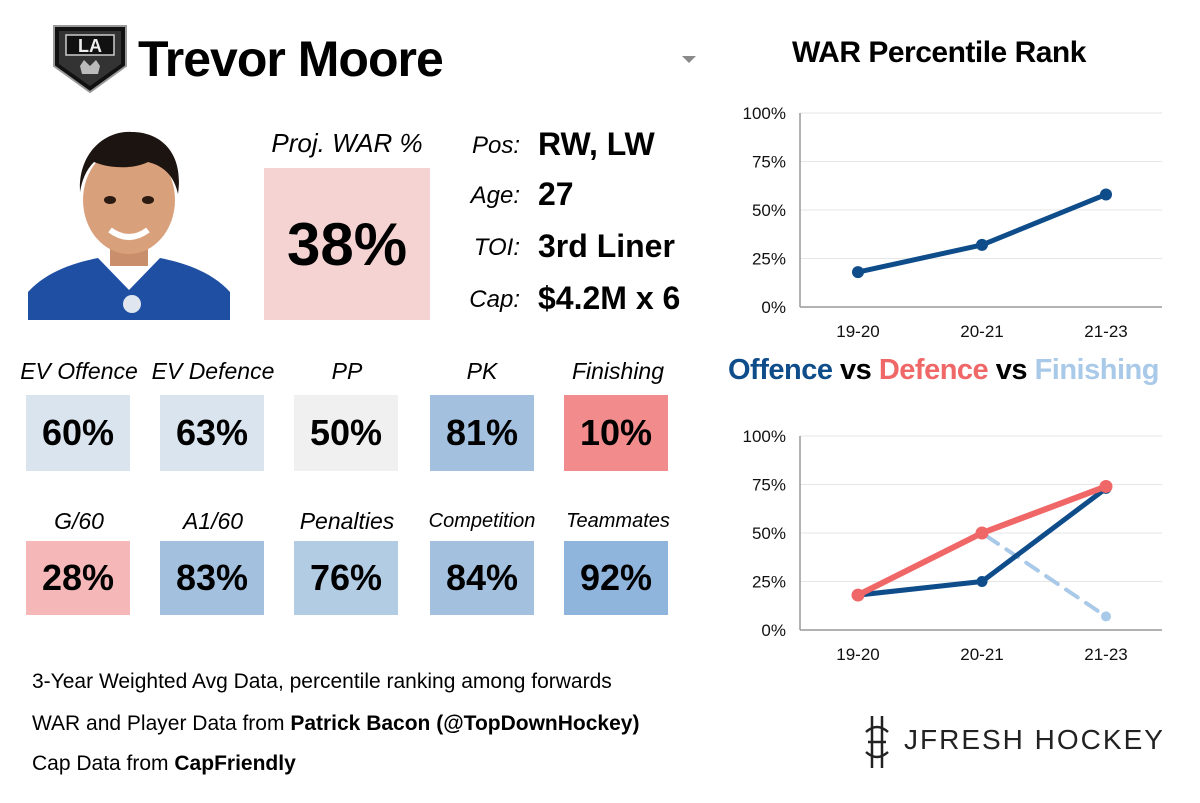 This screenshot has width=1200, height=803. What do you see at coordinates (347, 371) in the screenshot?
I see `stat-label-pp: PP` at bounding box center [347, 371].